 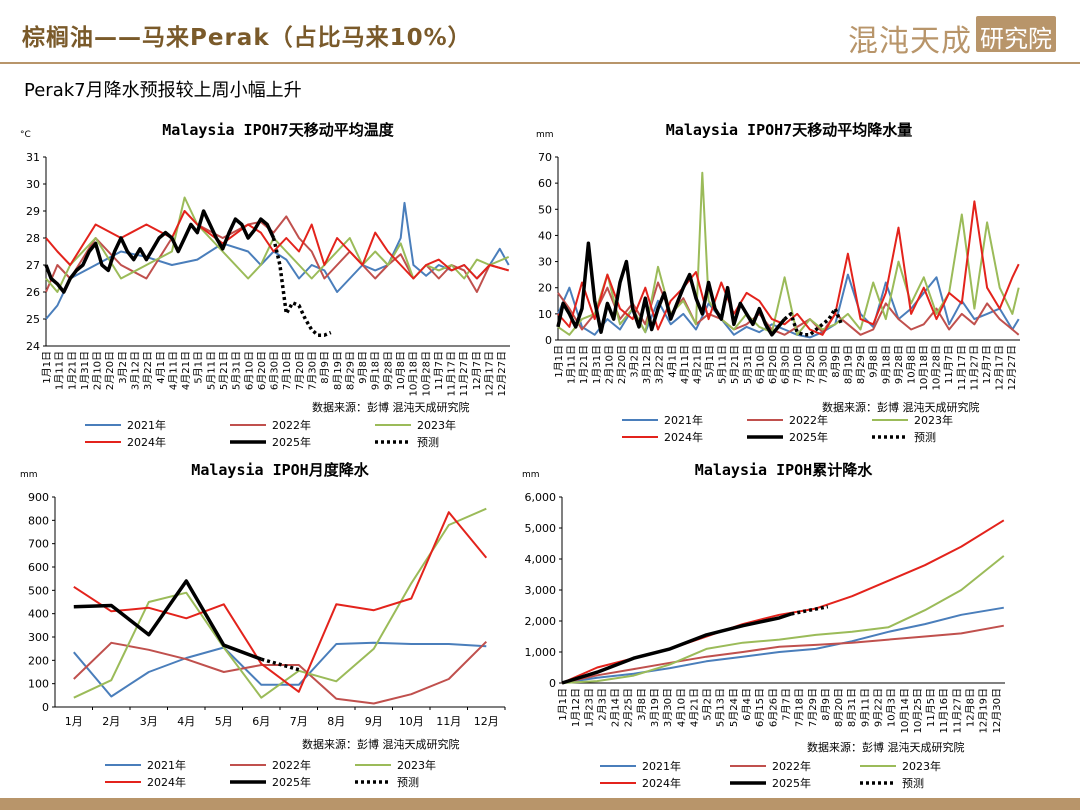 I want to click on x-tick-label: 12月8日, so click(x=971, y=707).